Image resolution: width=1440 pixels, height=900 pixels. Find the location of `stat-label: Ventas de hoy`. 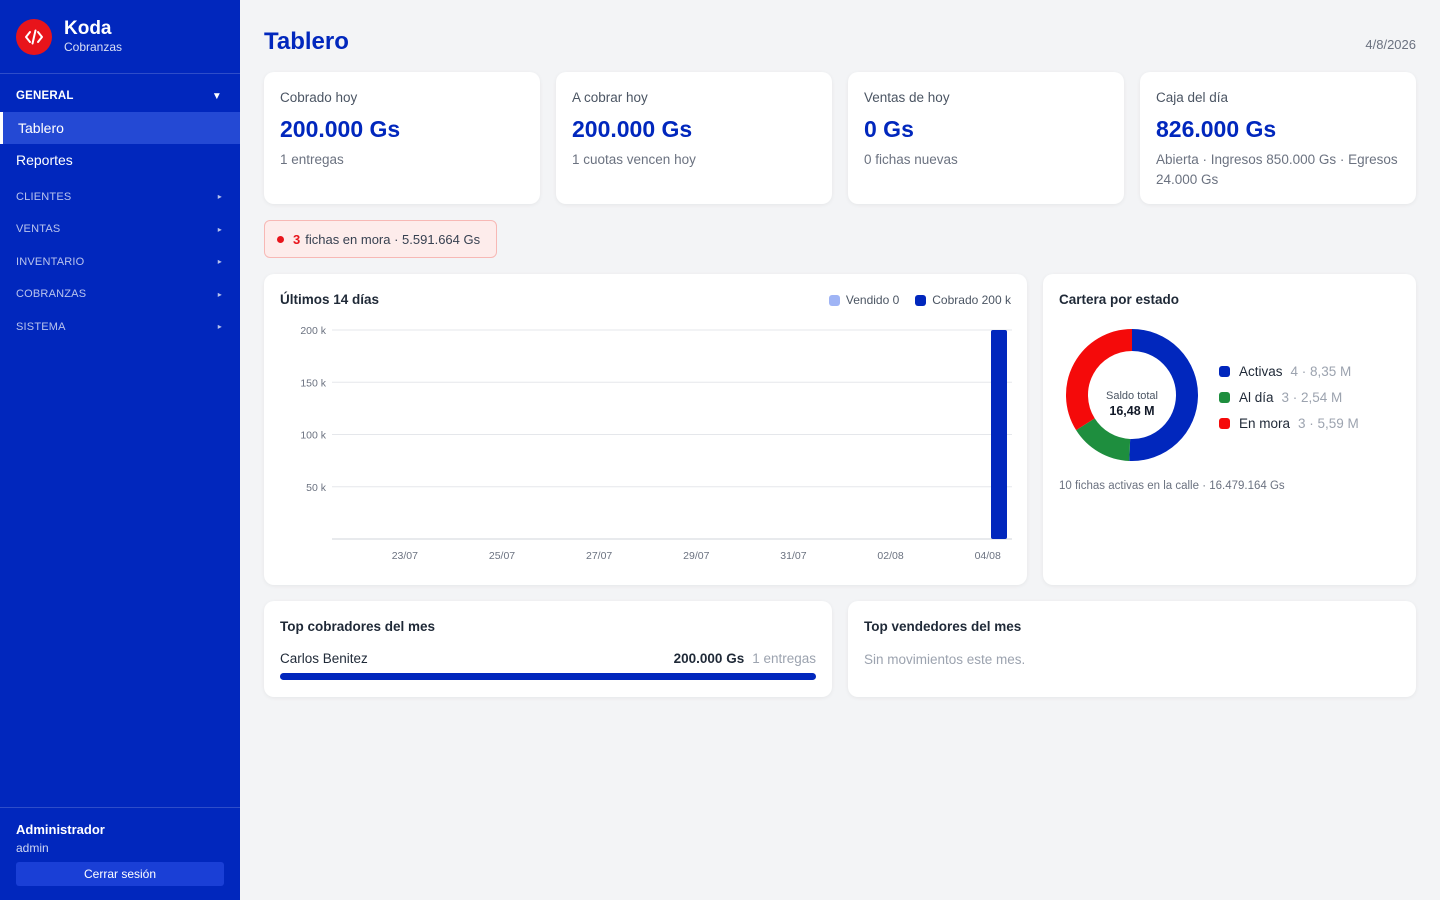

stat-label: Ventas de hoy is located at coordinates (907, 97).